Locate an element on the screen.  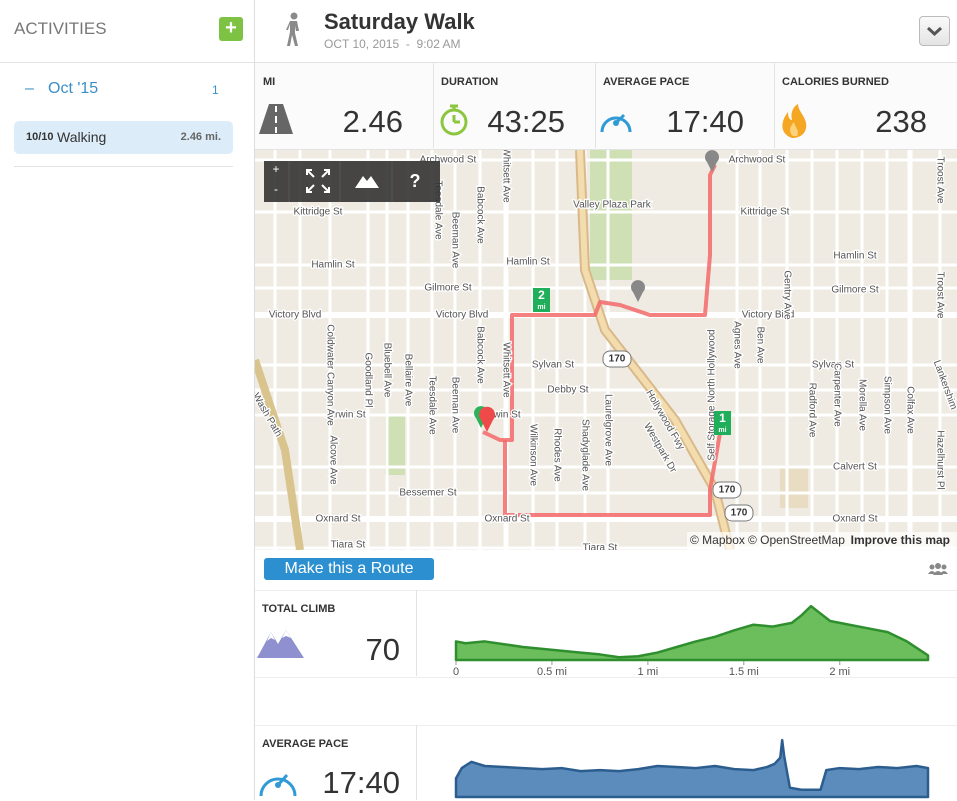
walk-icon is located at coordinates (292, 29).